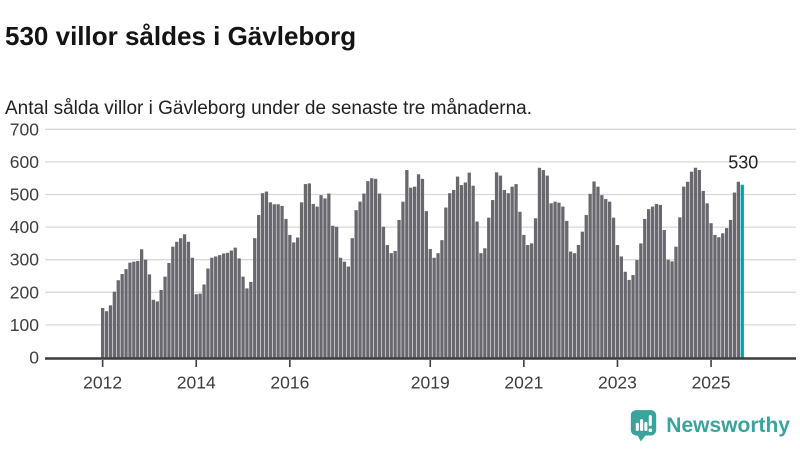 This screenshot has width=800, height=455. I want to click on y-axis-tick-label: 400, so click(24, 227).